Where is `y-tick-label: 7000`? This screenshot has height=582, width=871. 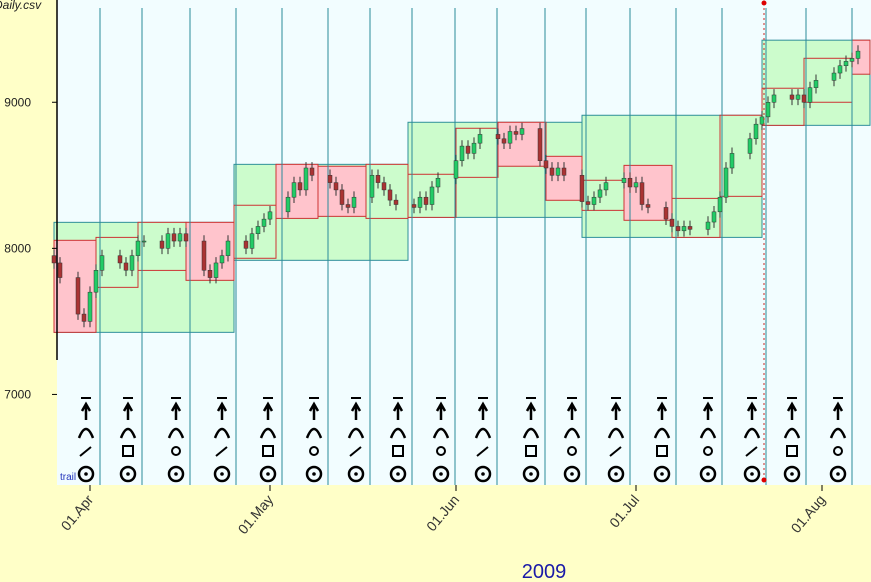
y-tick-label: 7000 is located at coordinates (17, 394).